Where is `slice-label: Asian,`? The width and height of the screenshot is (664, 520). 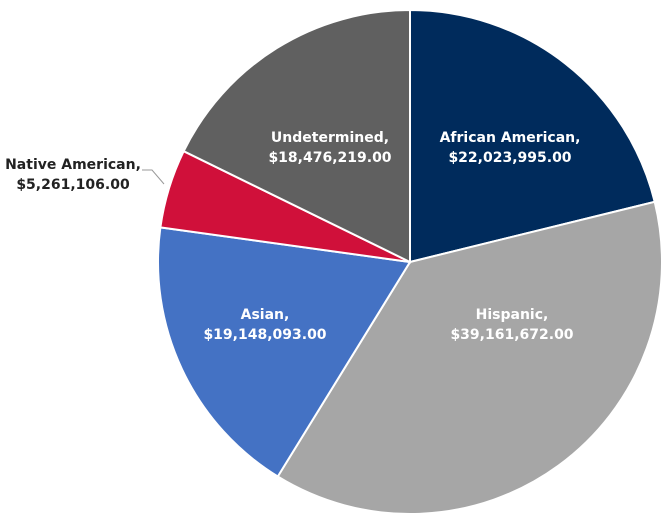 slice-label: Asian, is located at coordinates (265, 315).